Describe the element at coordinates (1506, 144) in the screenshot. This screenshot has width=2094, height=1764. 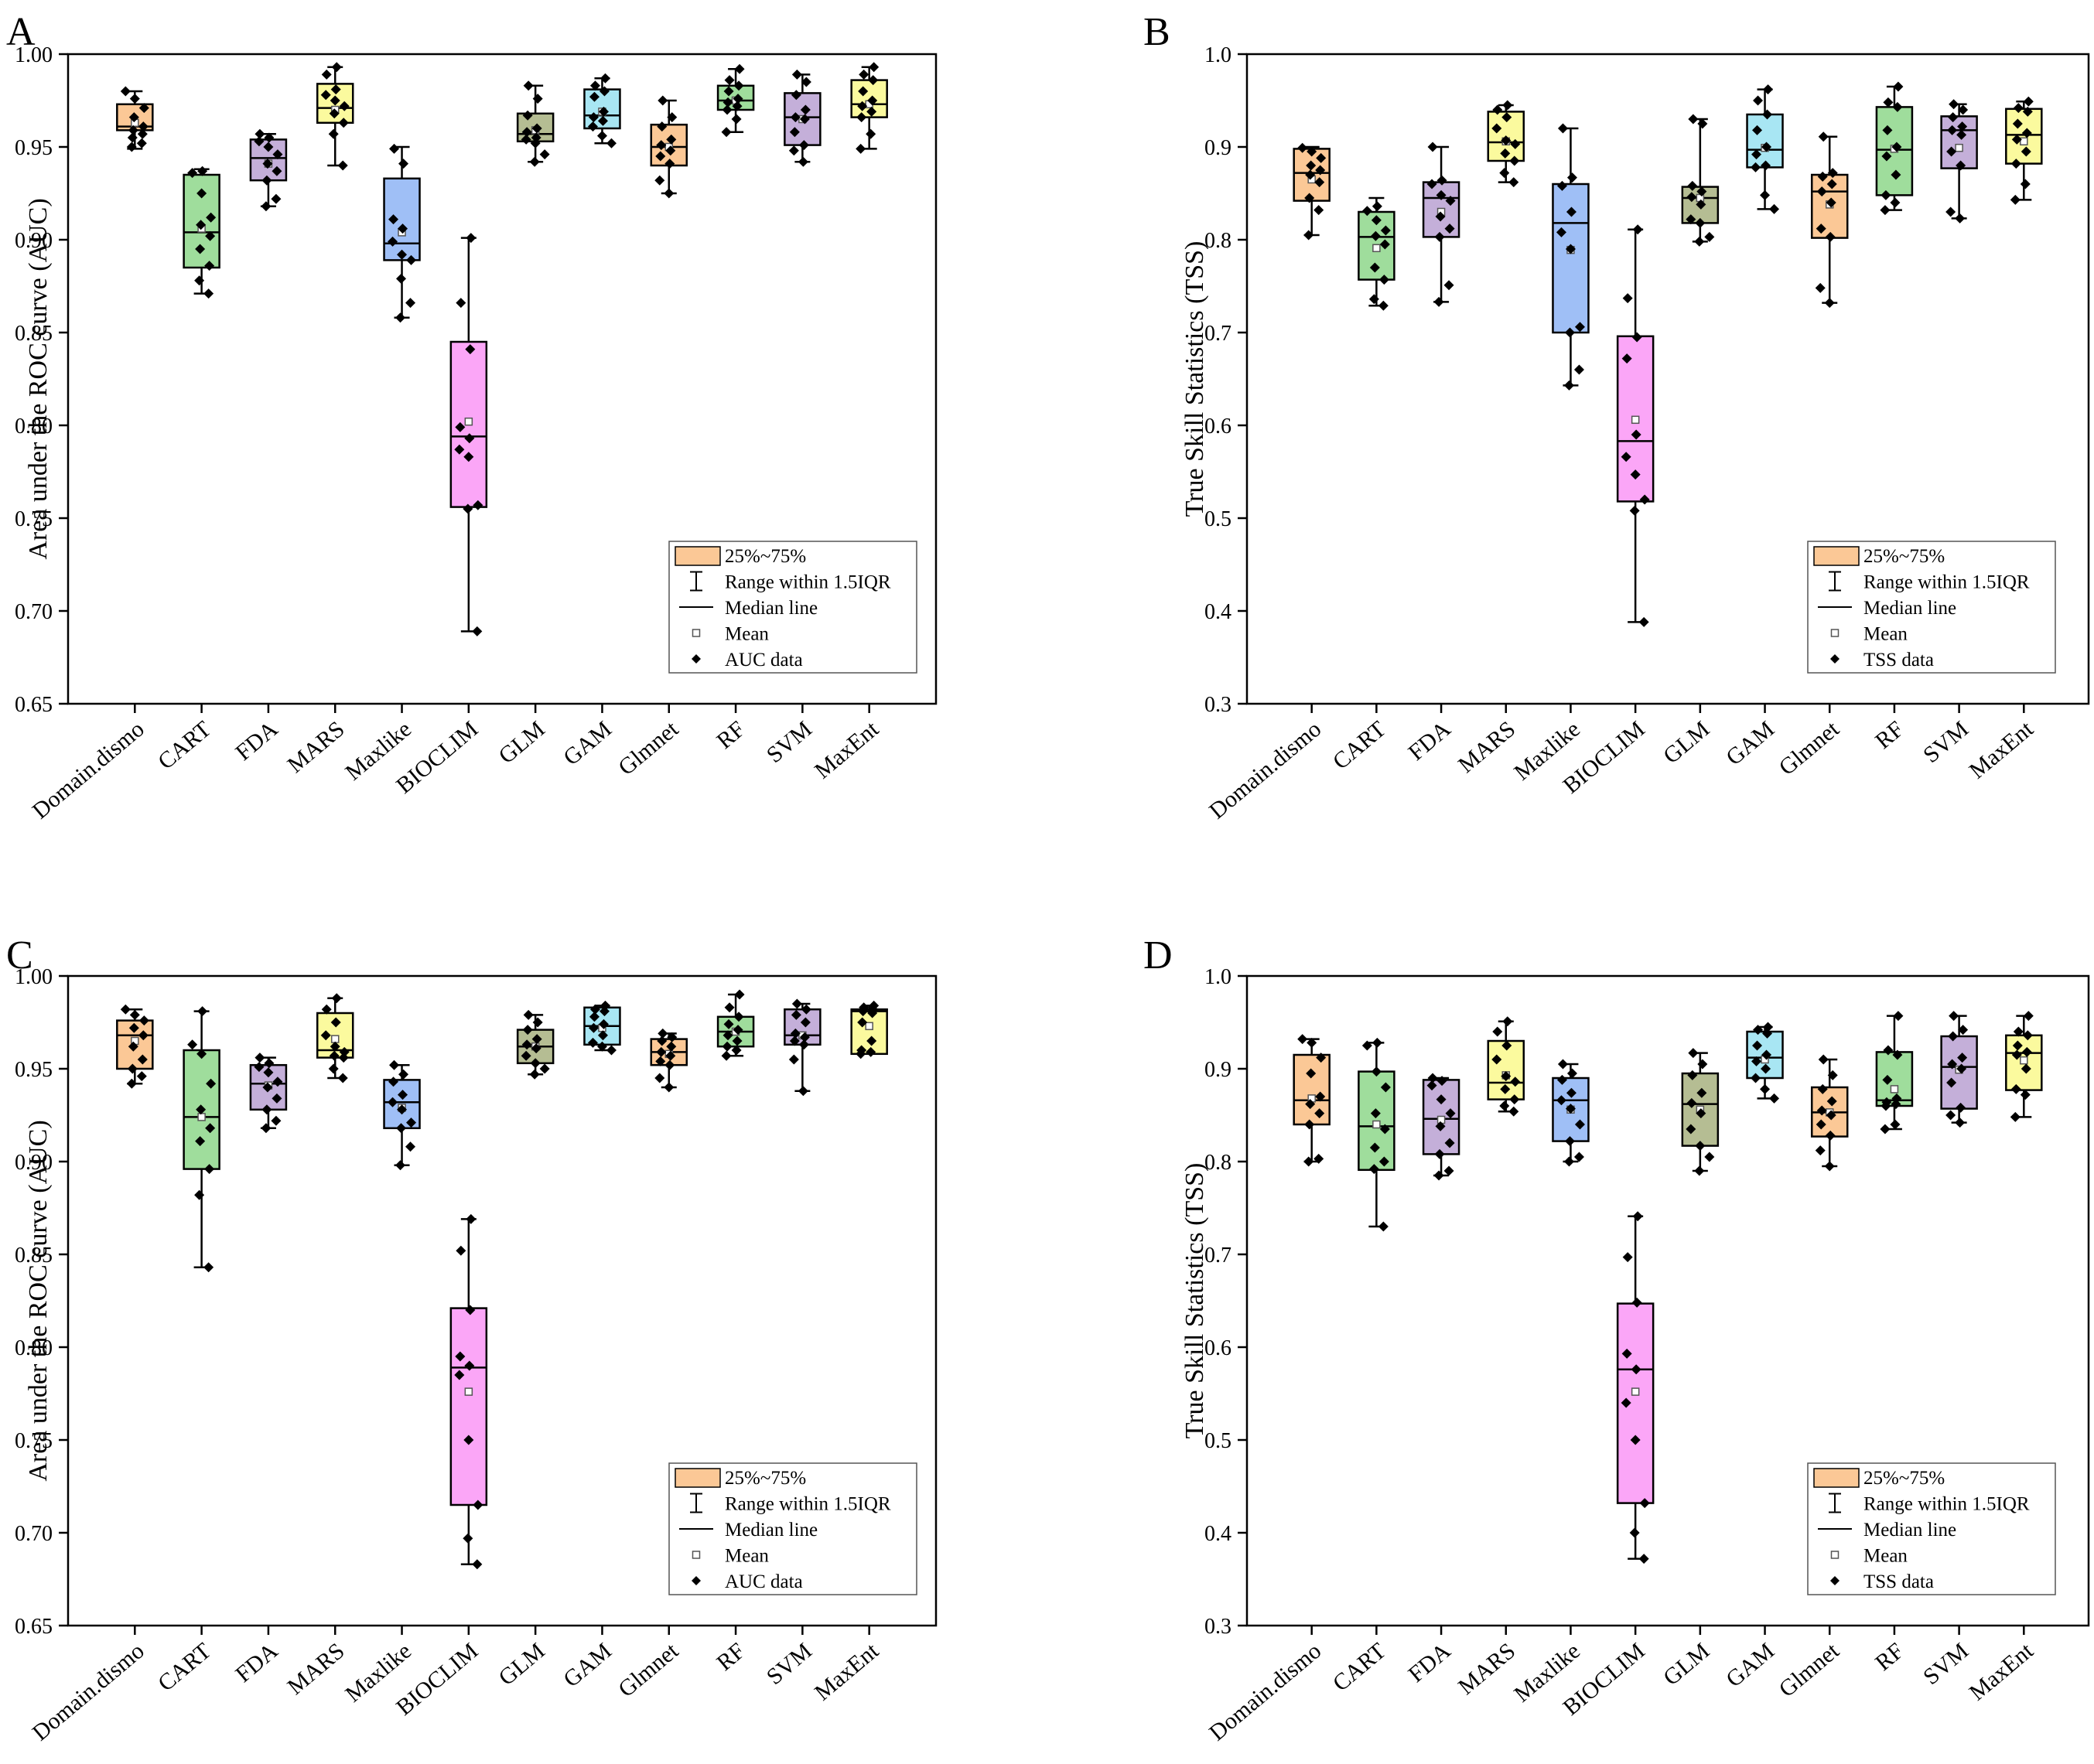
I see `box-mars-b` at that location.